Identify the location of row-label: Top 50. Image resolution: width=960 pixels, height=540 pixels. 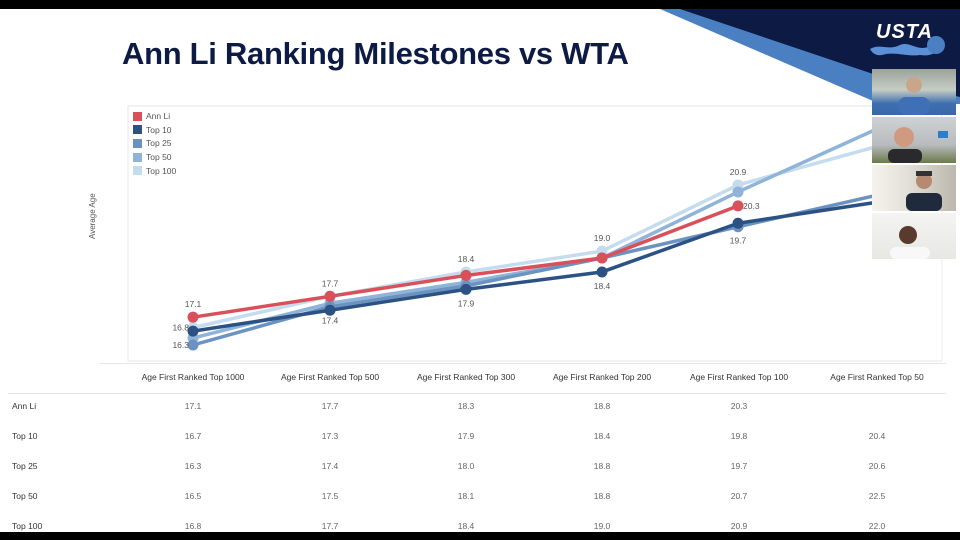
(25, 496).